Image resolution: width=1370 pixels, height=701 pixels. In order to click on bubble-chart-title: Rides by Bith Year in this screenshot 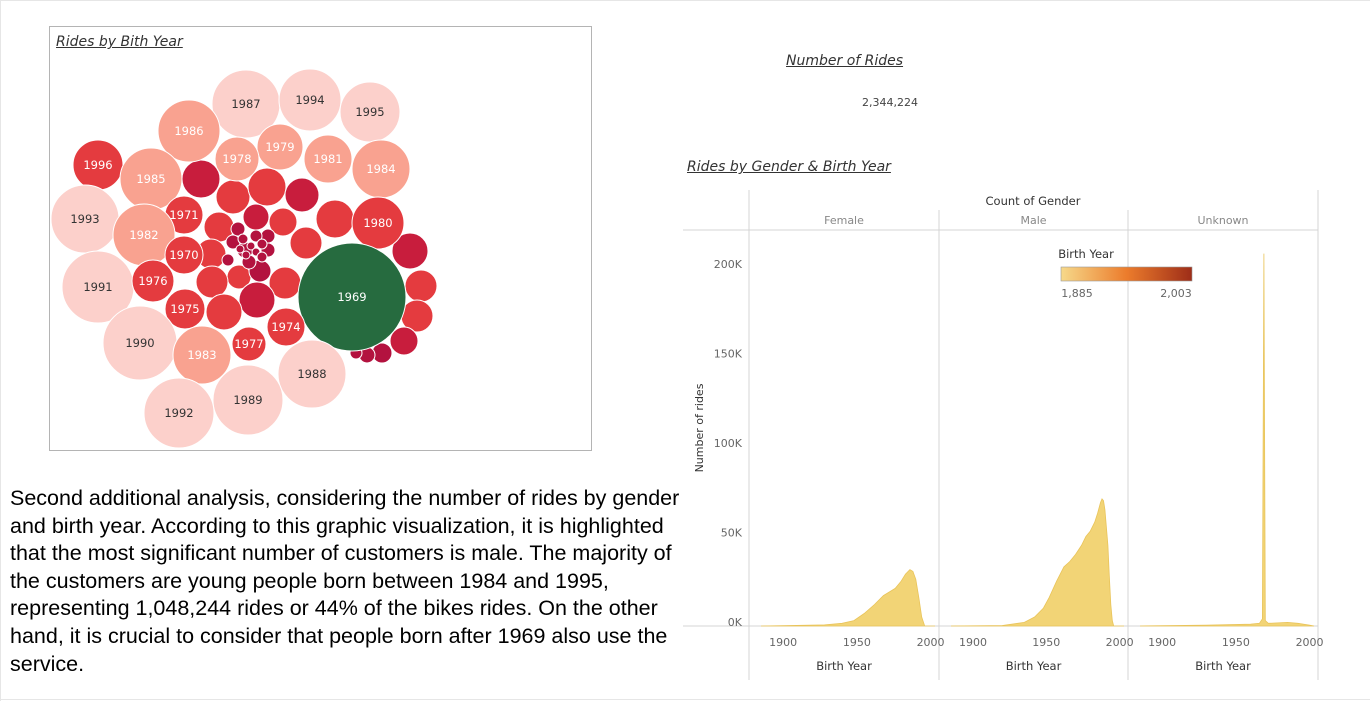, I will do `click(119, 42)`.